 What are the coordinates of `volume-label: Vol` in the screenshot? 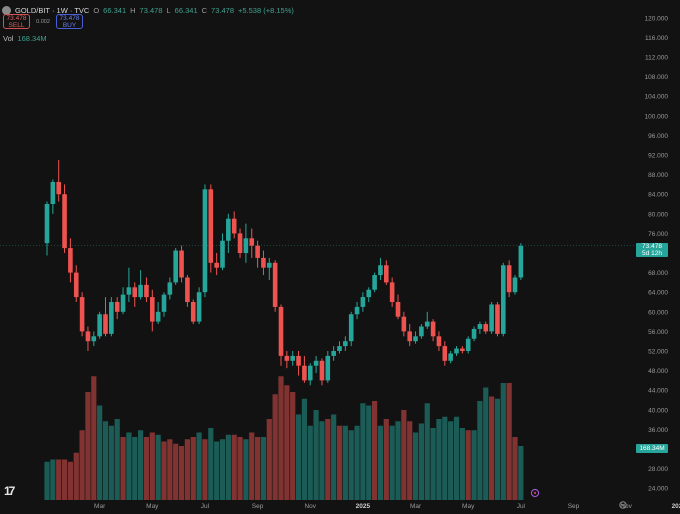 It's located at (8, 38).